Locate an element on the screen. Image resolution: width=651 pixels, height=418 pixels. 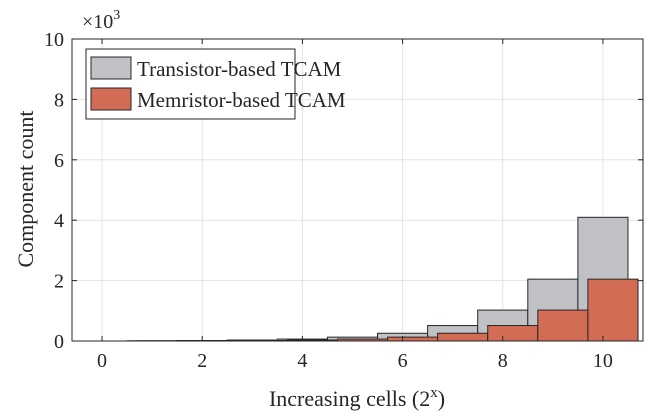
y-exponent-label: ×10³ is located at coordinates (101, 20).